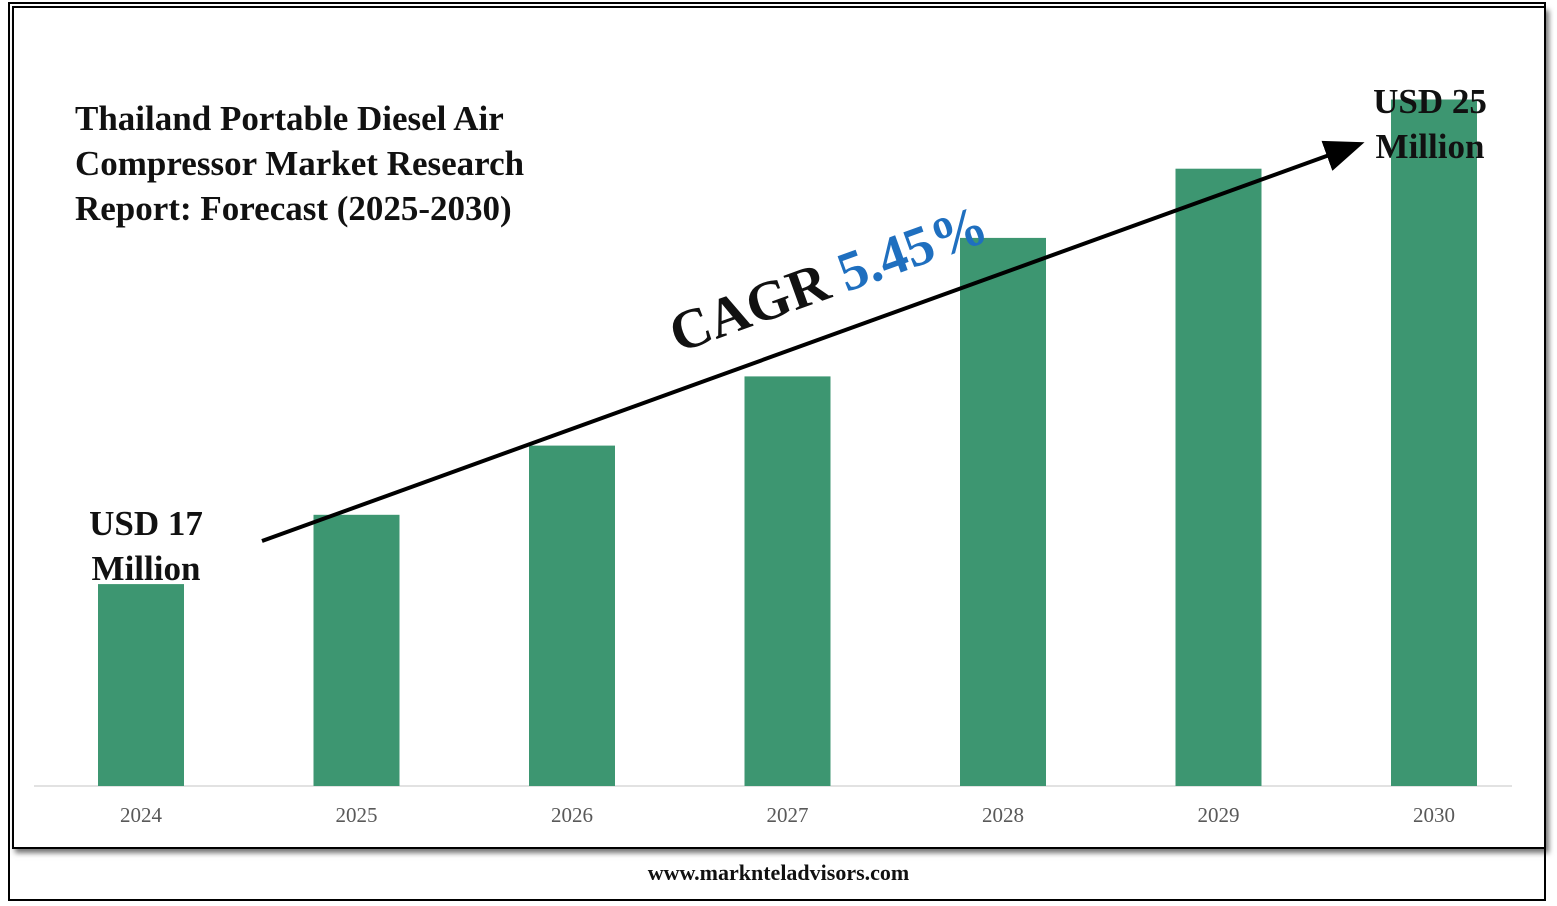 The image size is (1557, 906). Describe the element at coordinates (357, 815) in the screenshot. I see `x-tick-2025: 2025` at that location.